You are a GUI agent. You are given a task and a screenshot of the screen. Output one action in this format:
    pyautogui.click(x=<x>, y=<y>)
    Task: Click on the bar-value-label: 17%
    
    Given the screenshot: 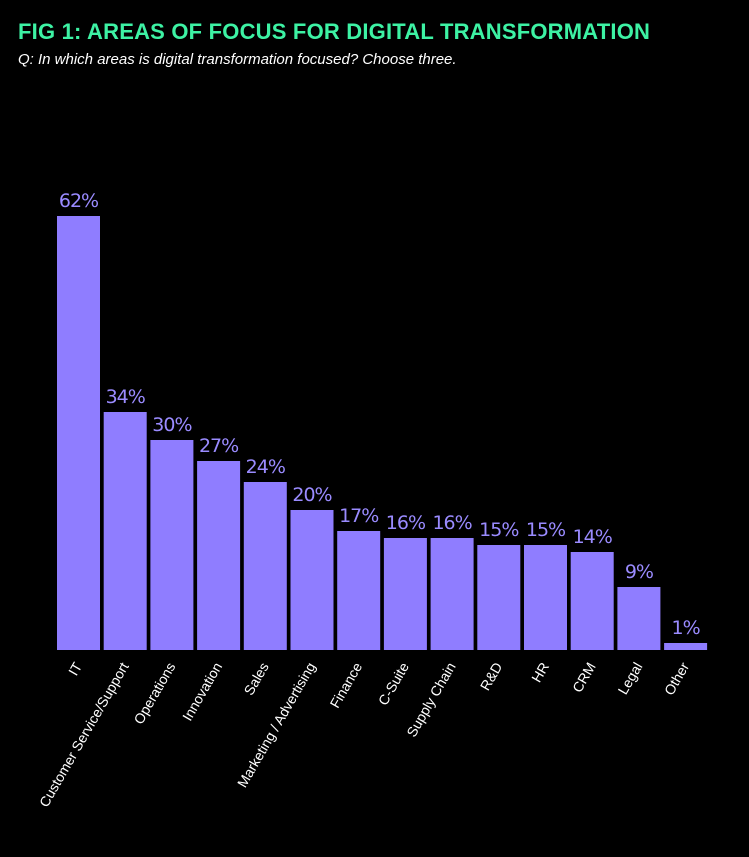 What is the action you would take?
    pyautogui.click(x=358, y=516)
    